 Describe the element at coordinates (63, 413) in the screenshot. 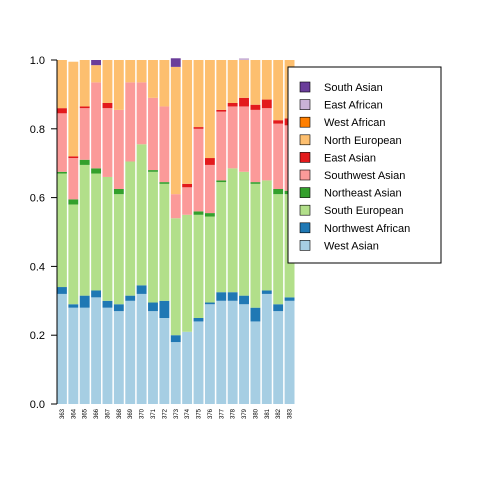

I see `x-tick-label: 363` at that location.